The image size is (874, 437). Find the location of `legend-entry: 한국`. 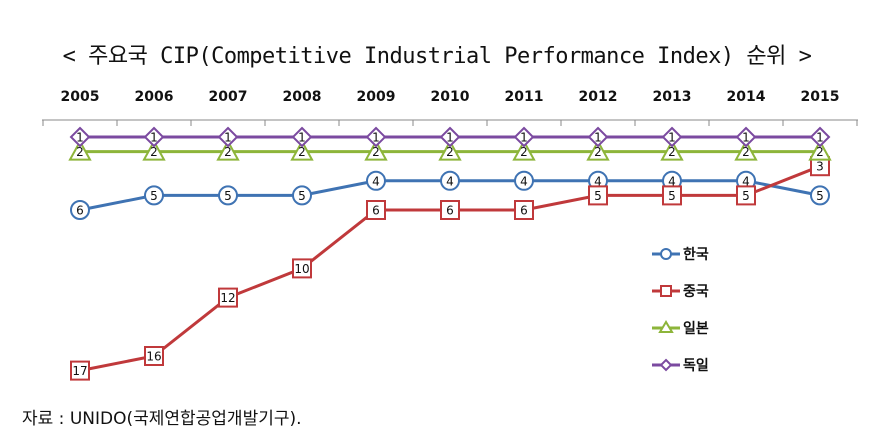

legend-entry: 한국 is located at coordinates (680, 255).